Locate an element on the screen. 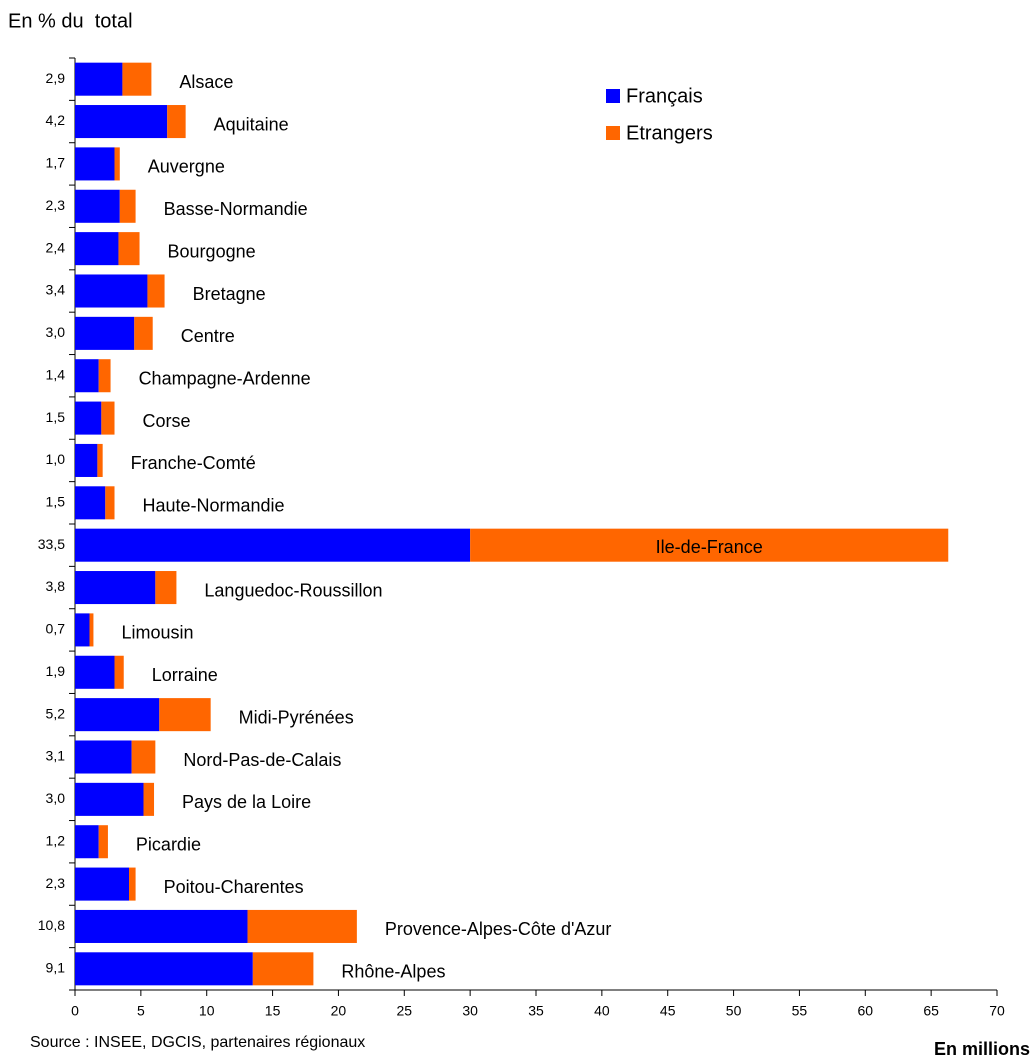  legend-label: Français is located at coordinates (664, 96).